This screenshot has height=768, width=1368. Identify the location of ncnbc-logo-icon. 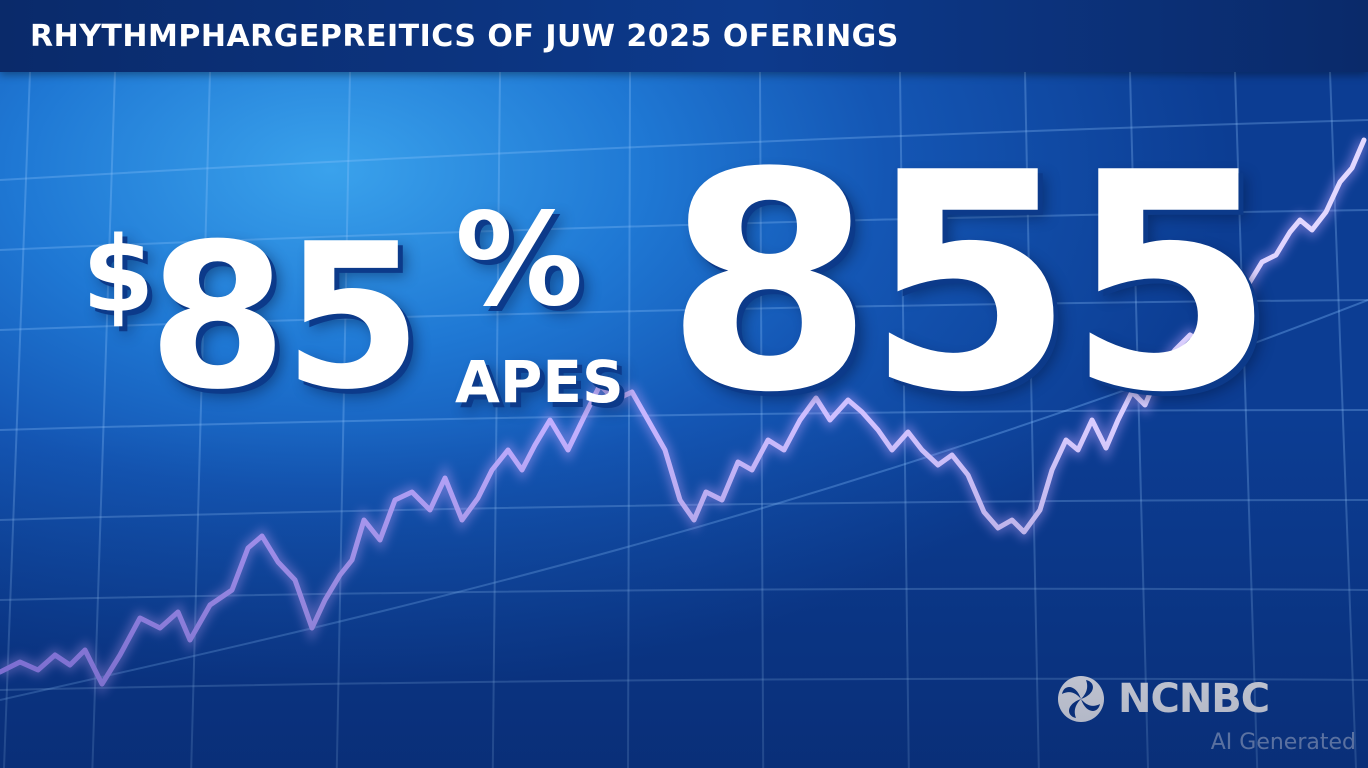
(1081, 699).